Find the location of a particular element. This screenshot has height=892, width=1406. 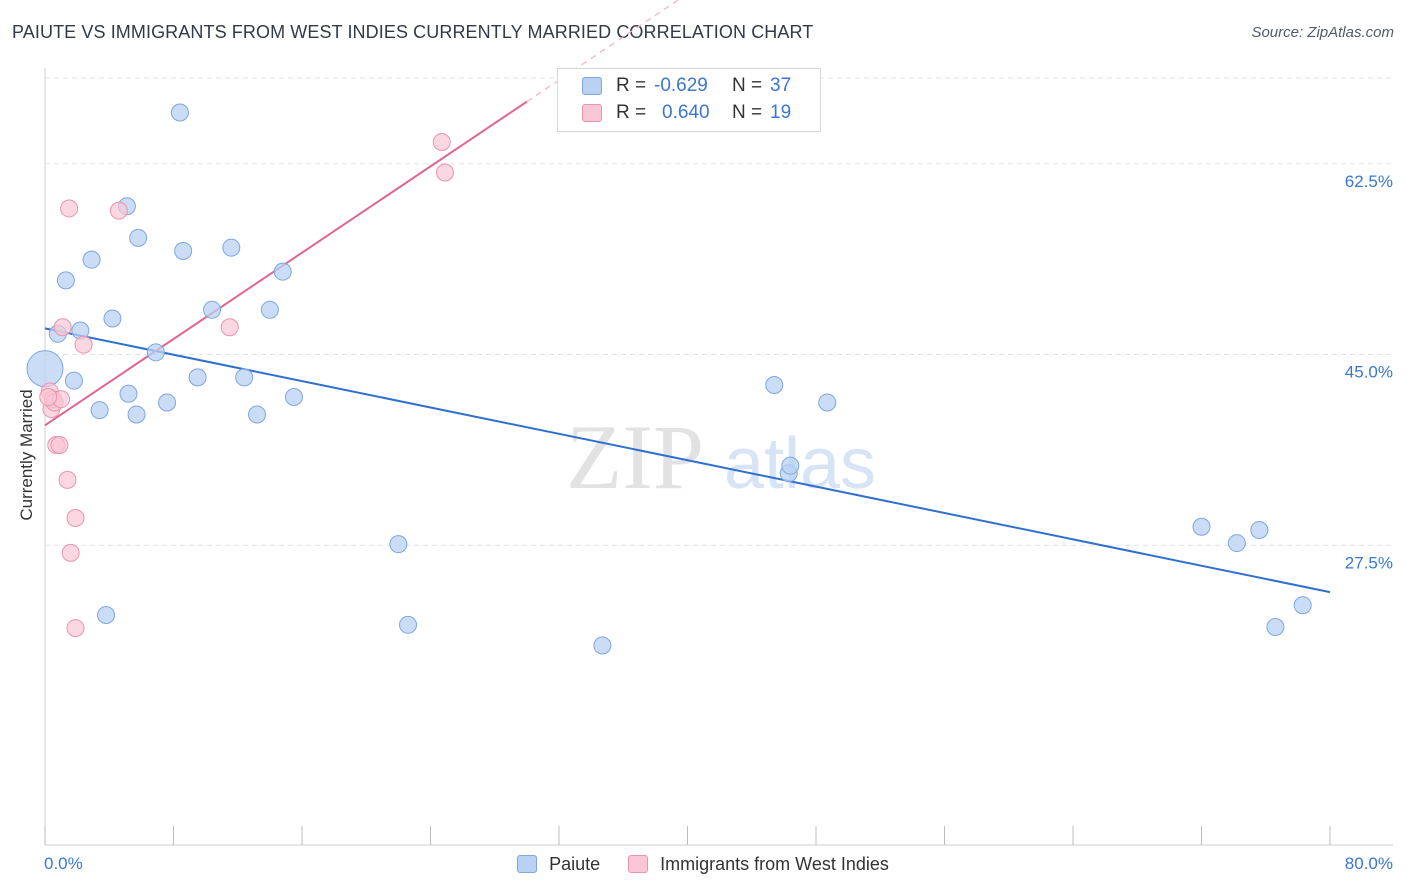

legend-item-westindies: Immigrants from West Indies is located at coordinates (758, 864).